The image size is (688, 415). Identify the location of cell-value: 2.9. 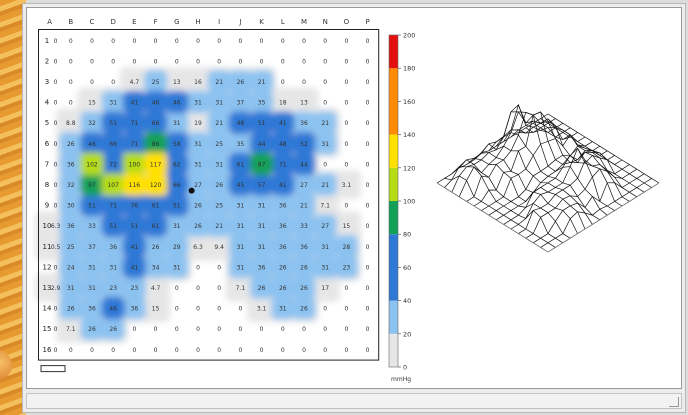
(56, 288).